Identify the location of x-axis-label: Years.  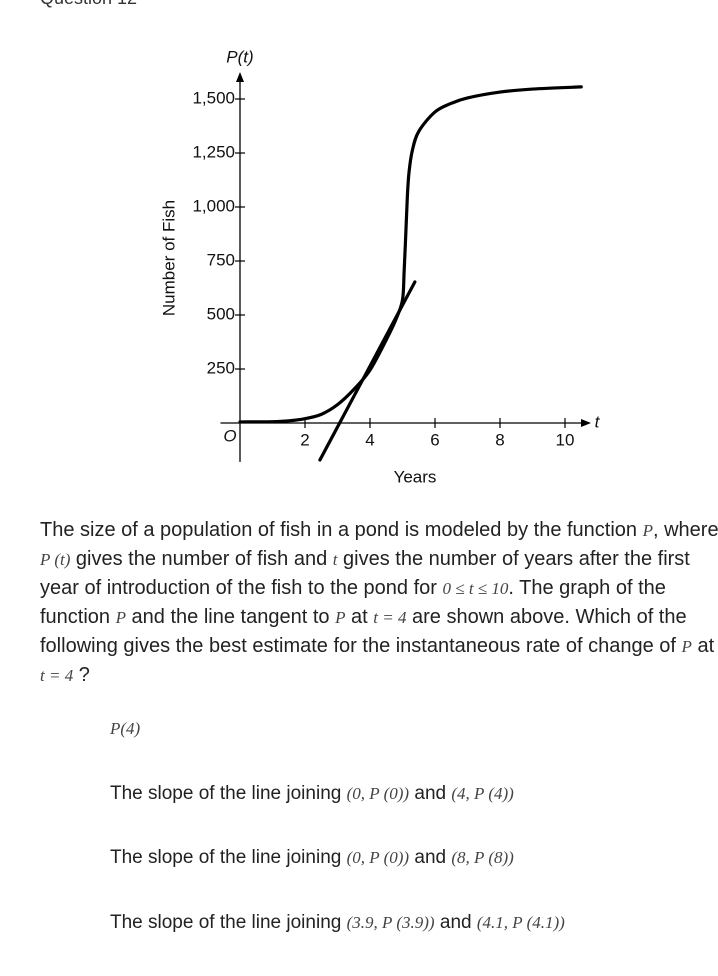
(415, 476).